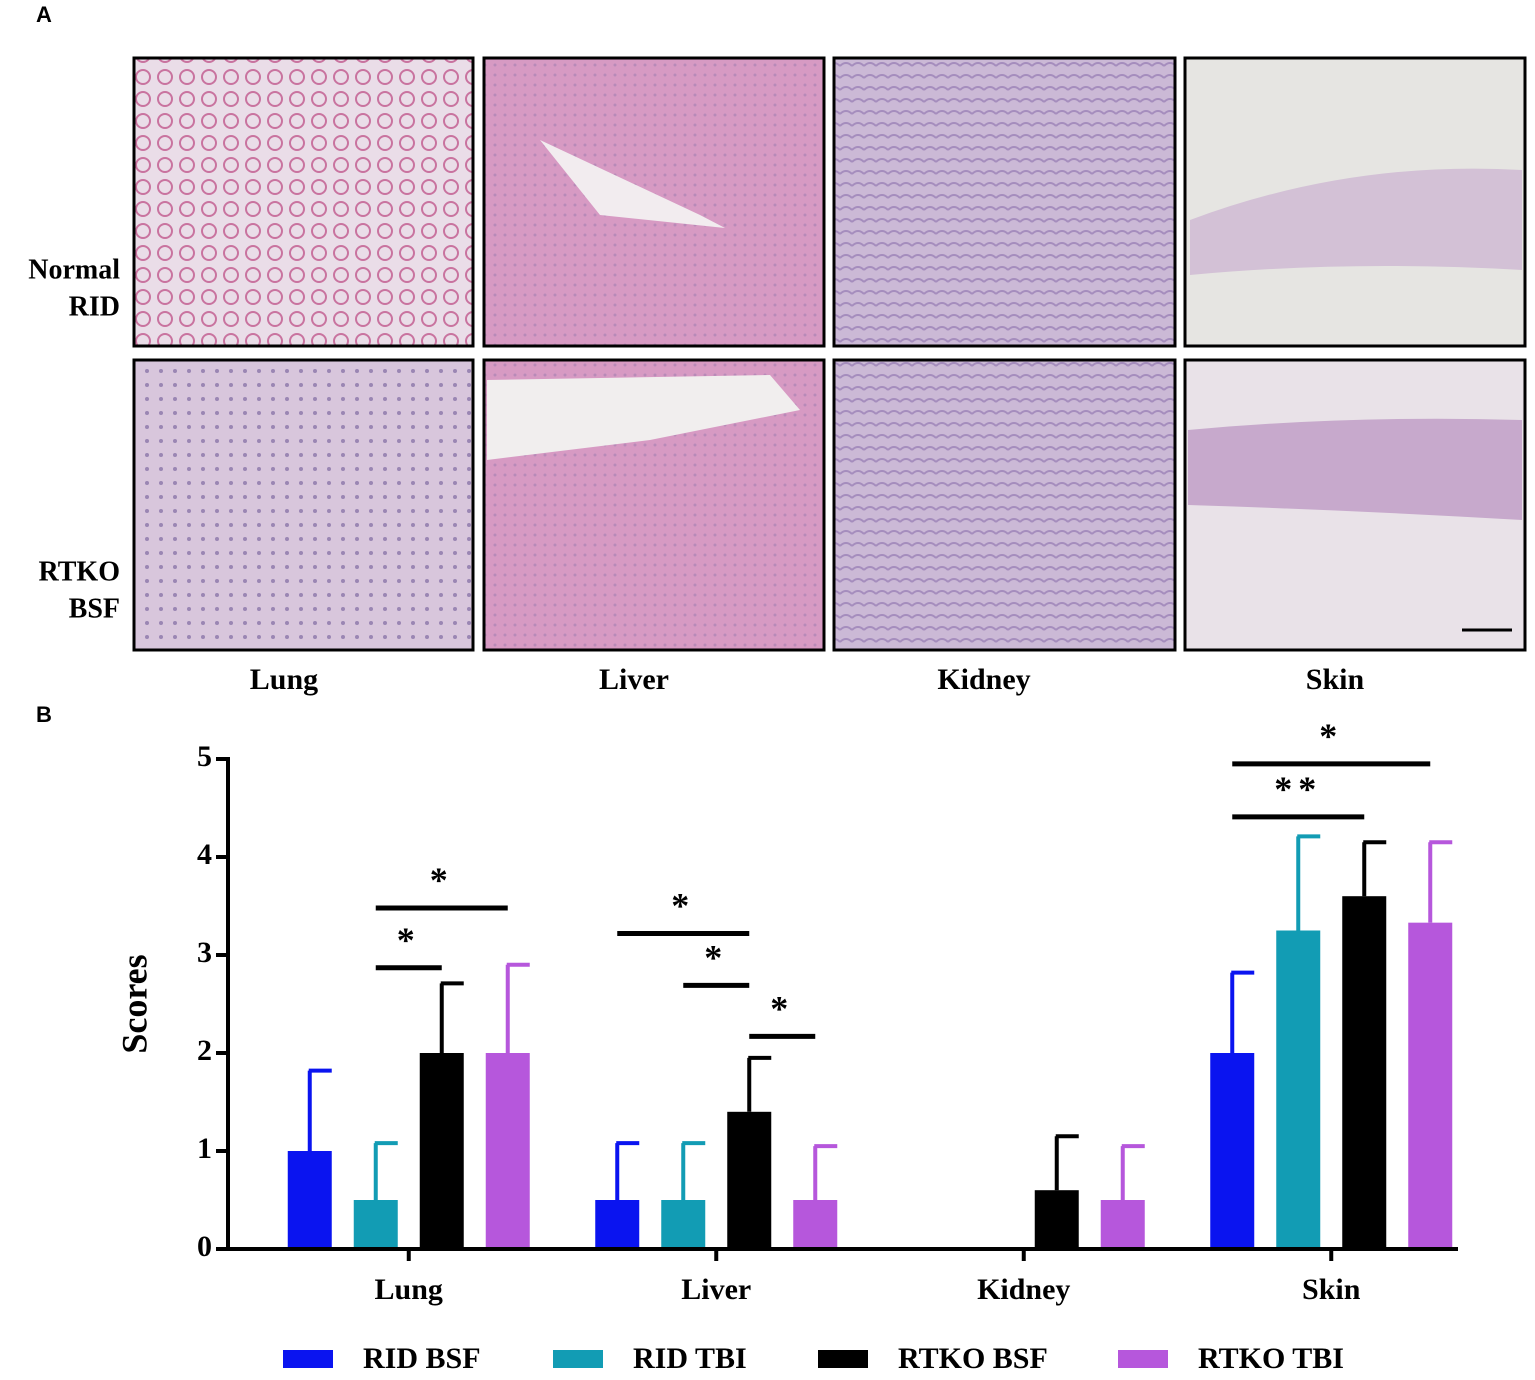 This screenshot has width=1535, height=1380. I want to click on image-kidney-normal, so click(1004, 202).